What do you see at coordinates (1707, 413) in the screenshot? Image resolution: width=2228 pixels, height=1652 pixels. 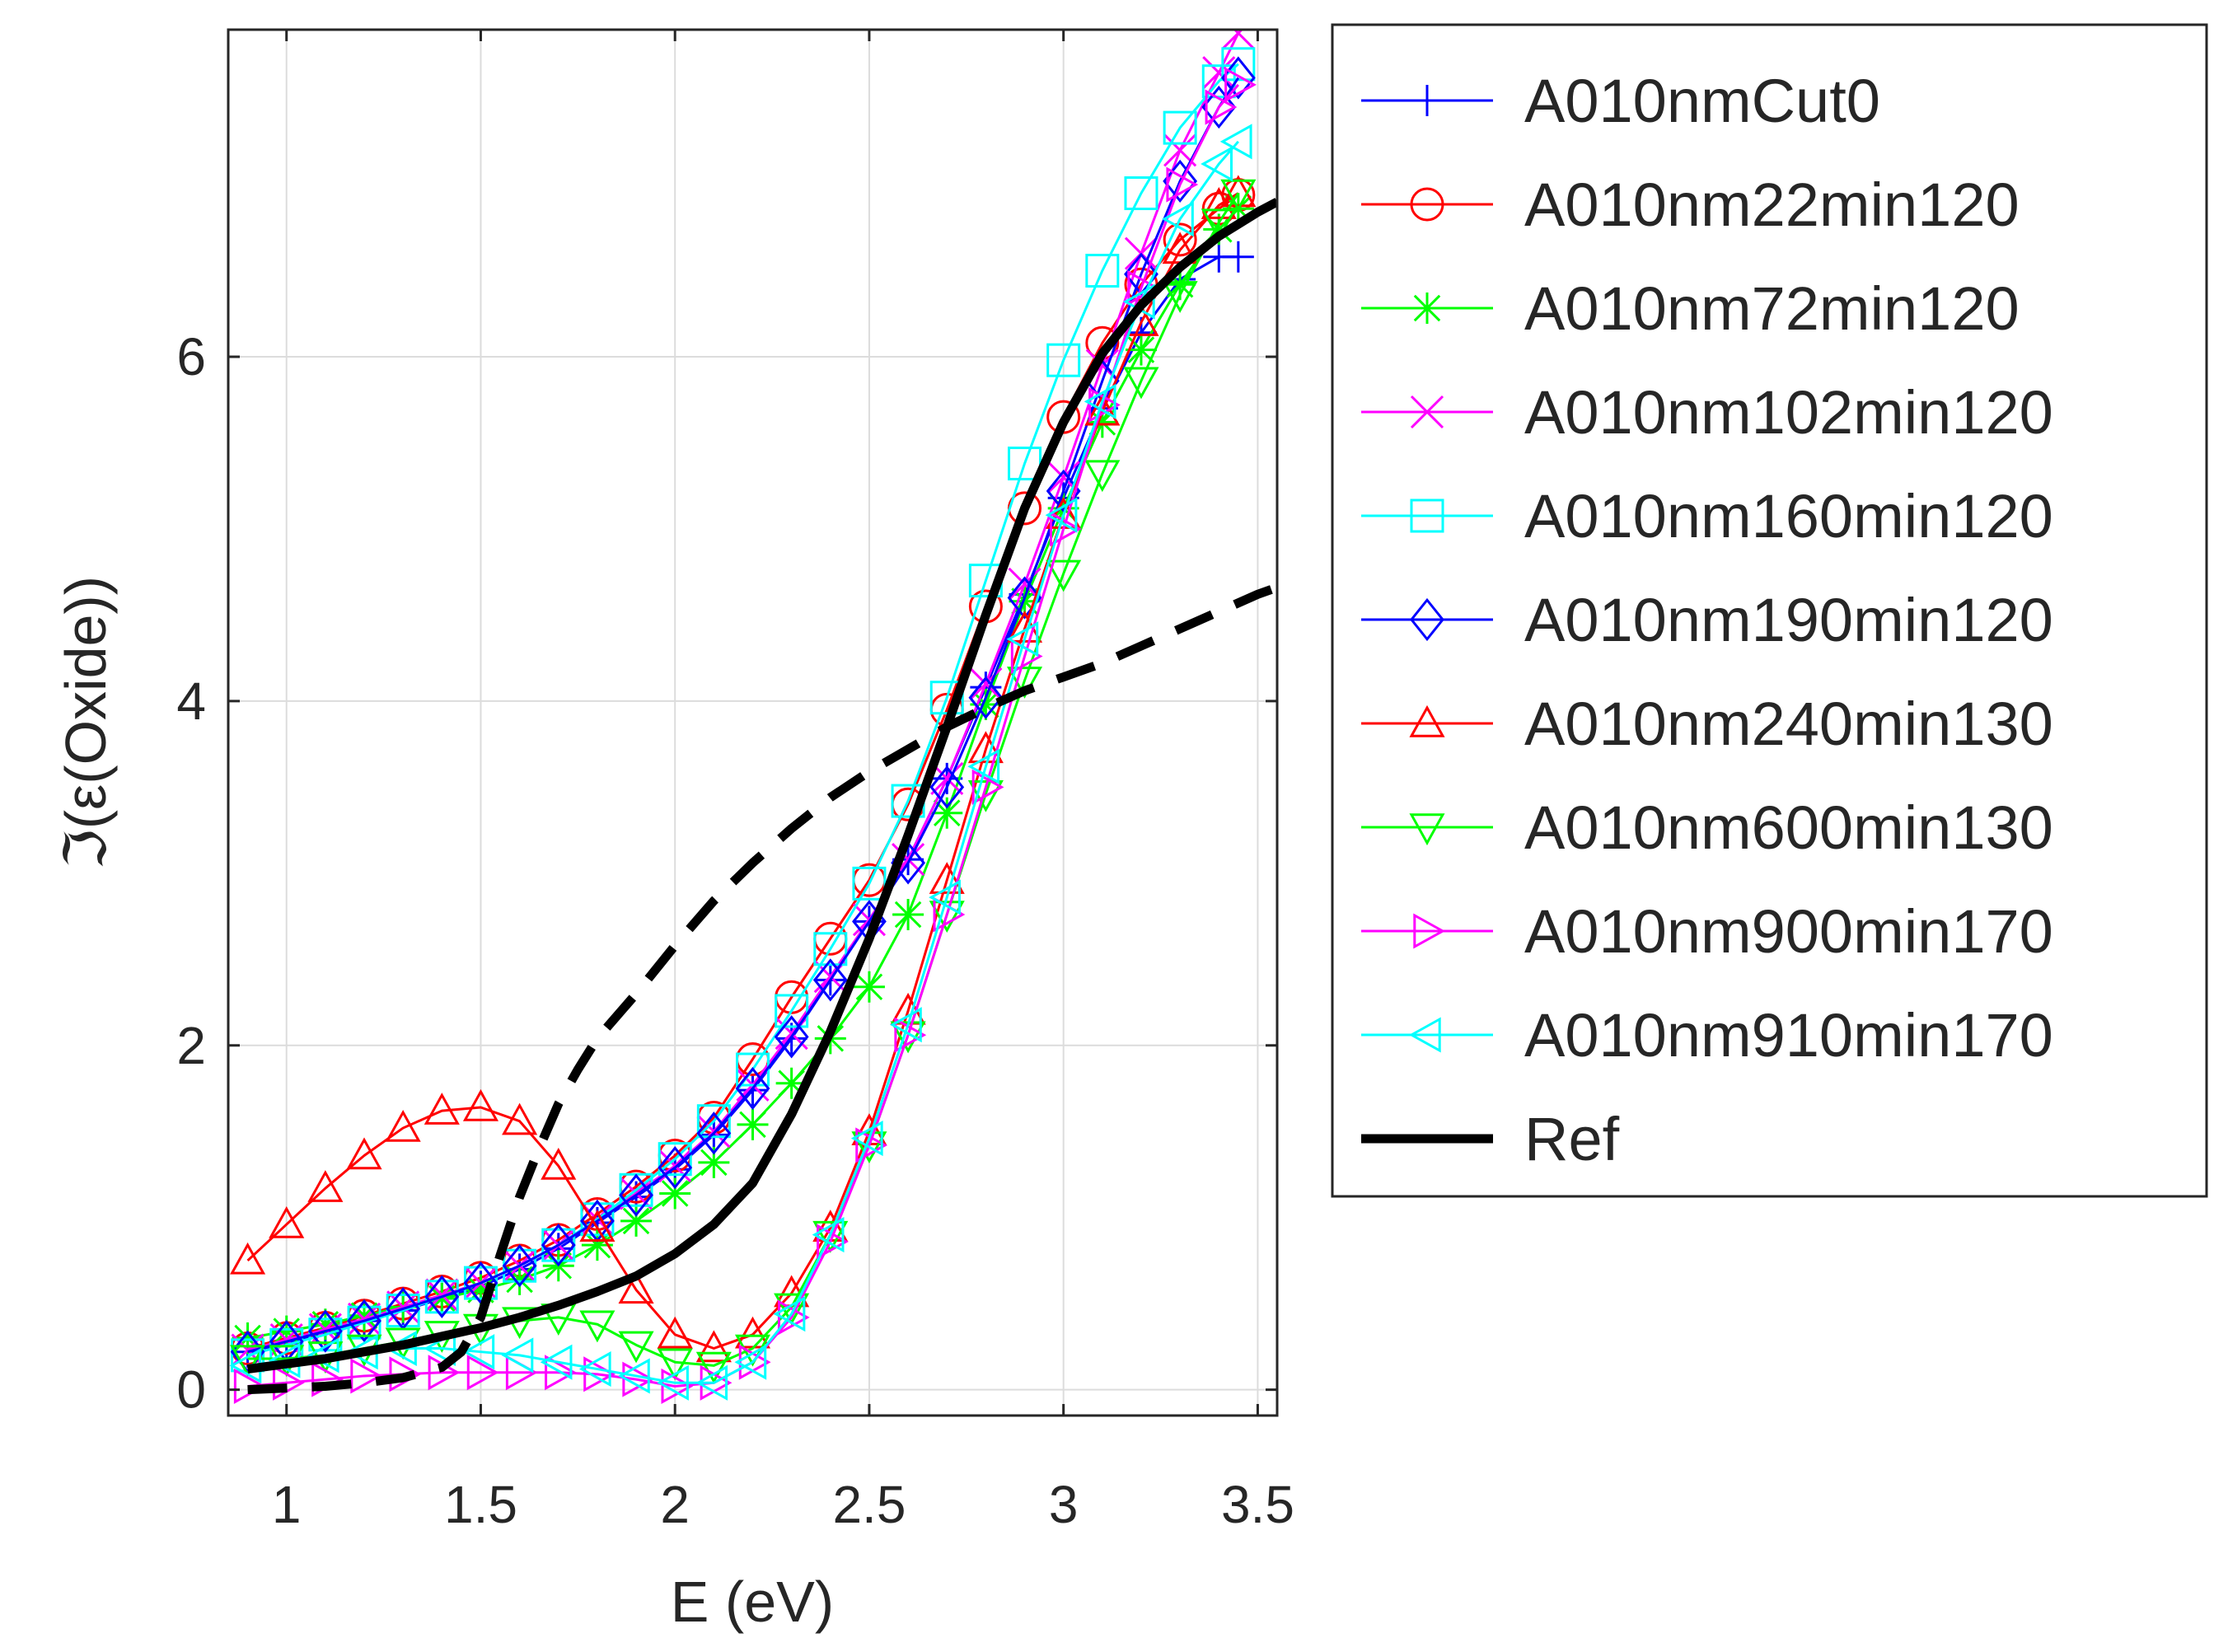 I see `legend-item: A010nm102min120` at bounding box center [1707, 413].